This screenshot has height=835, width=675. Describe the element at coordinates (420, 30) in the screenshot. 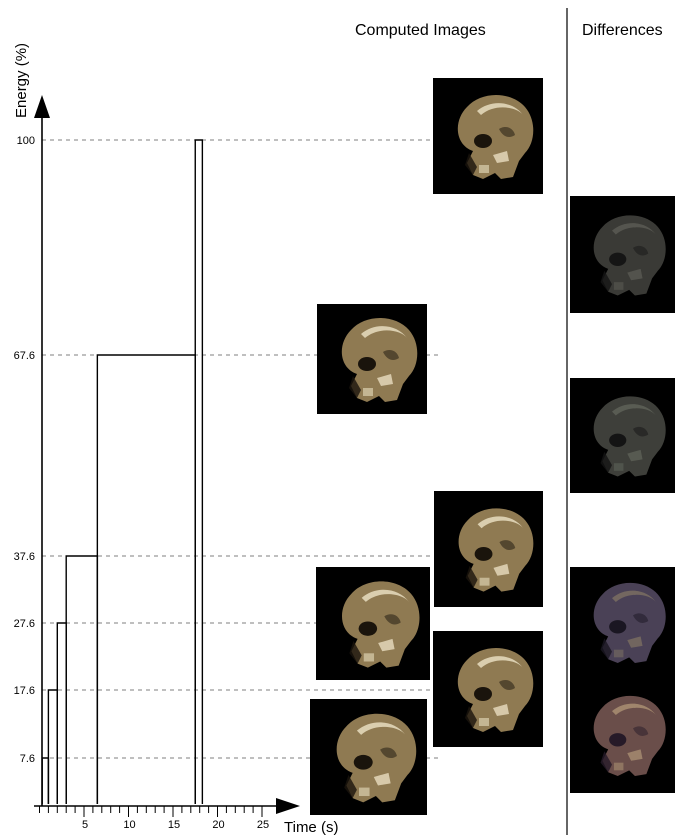

I see `computed-images-header: Computed Images` at that location.